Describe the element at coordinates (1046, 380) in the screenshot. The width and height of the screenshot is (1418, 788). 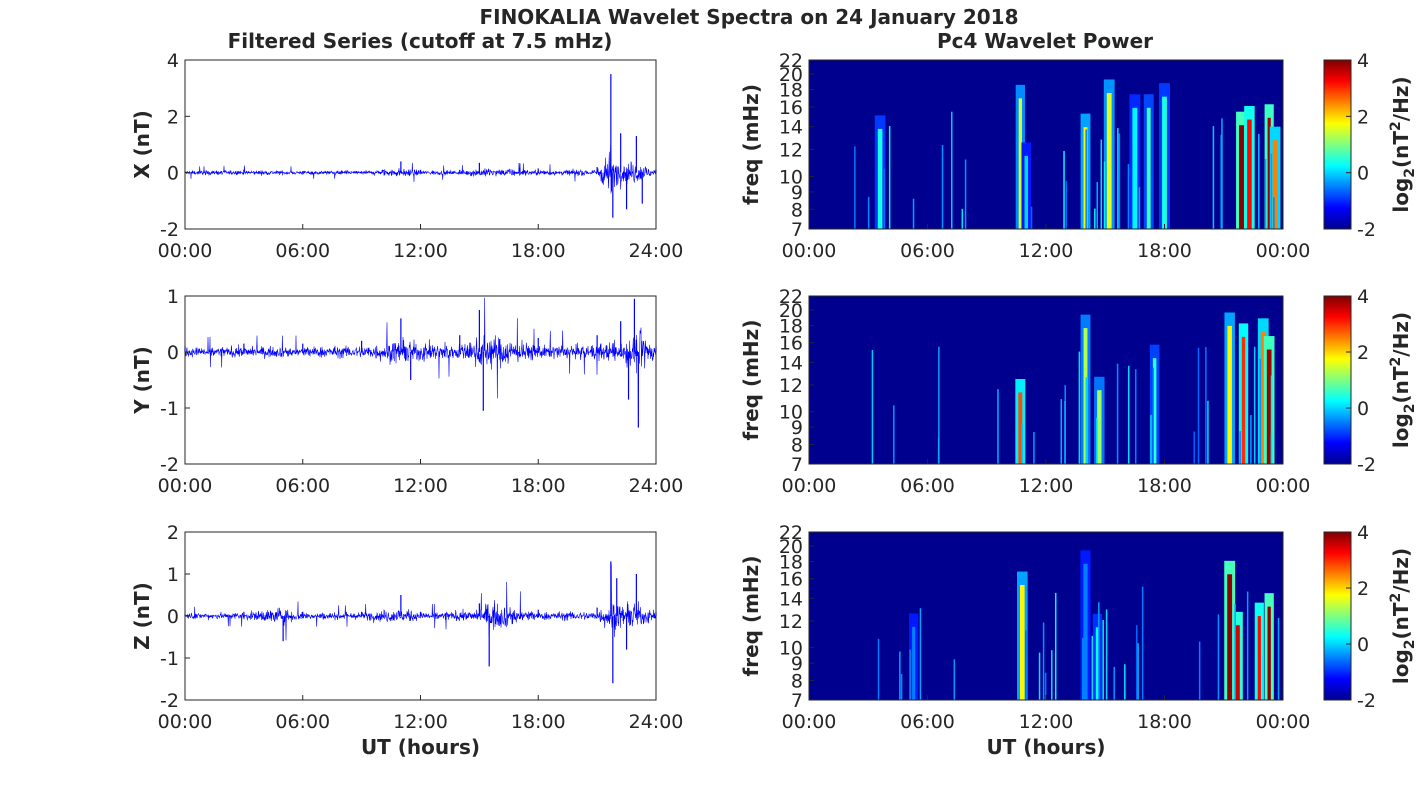
I see `heatmap-background` at that location.